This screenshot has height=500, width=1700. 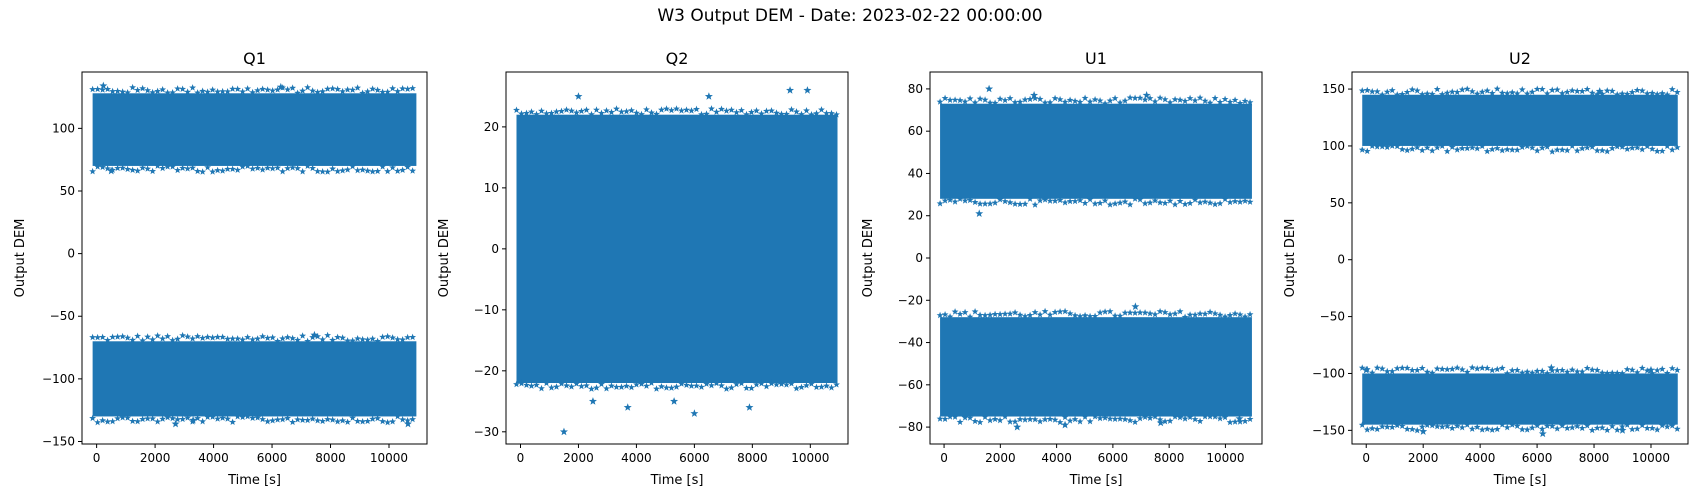 I want to click on x-tick-label: 2000, so click(x=155, y=458).